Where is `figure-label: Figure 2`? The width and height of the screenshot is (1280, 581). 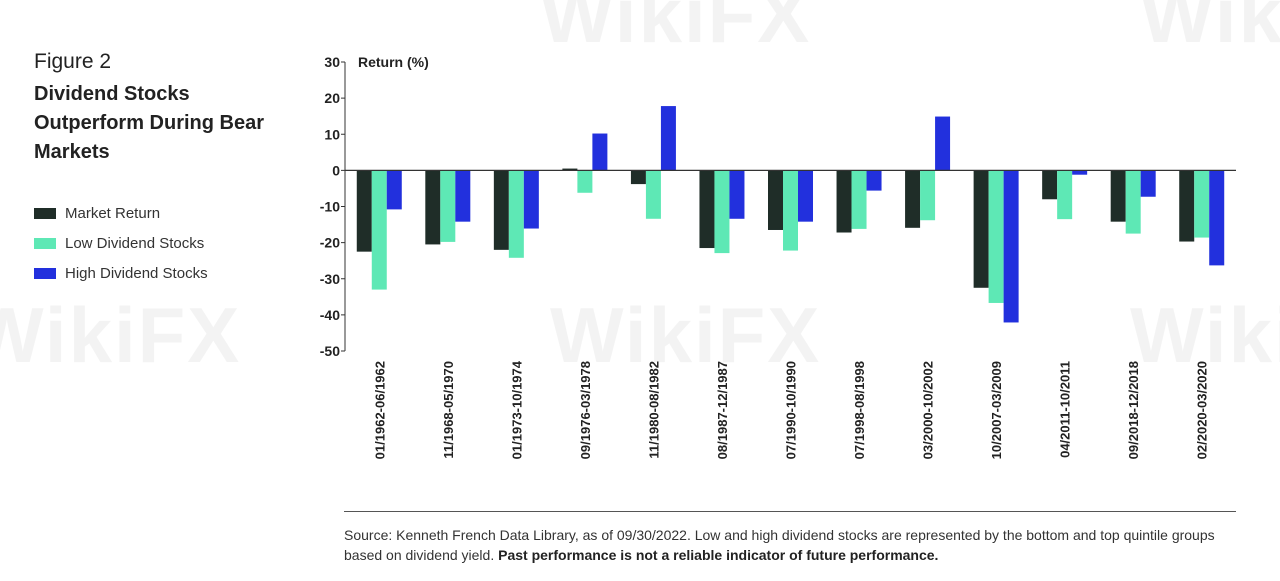
figure-label: Figure 2 is located at coordinates (73, 61).